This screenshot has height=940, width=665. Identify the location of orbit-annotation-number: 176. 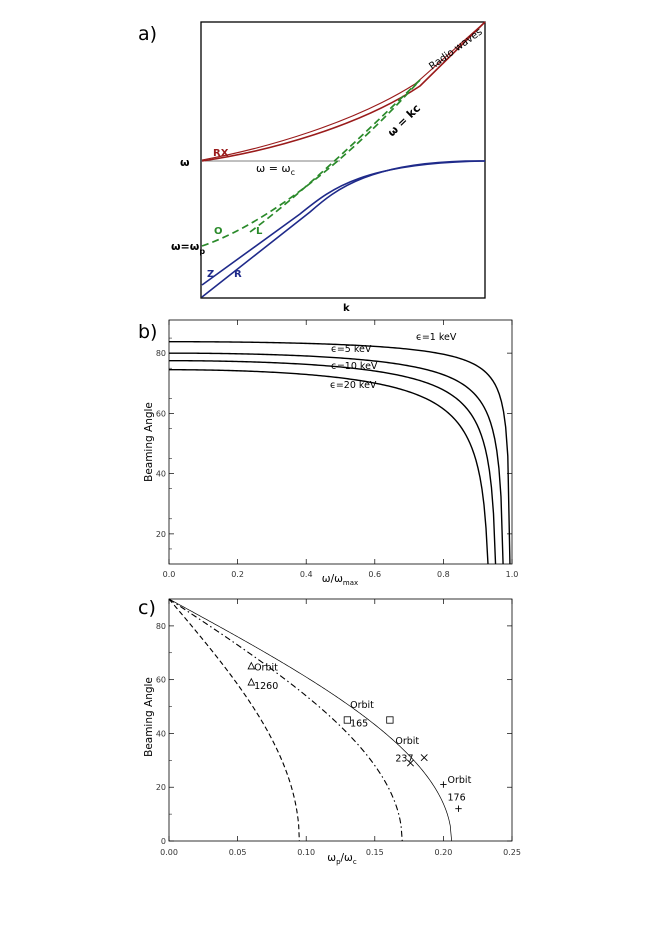
(457, 798).